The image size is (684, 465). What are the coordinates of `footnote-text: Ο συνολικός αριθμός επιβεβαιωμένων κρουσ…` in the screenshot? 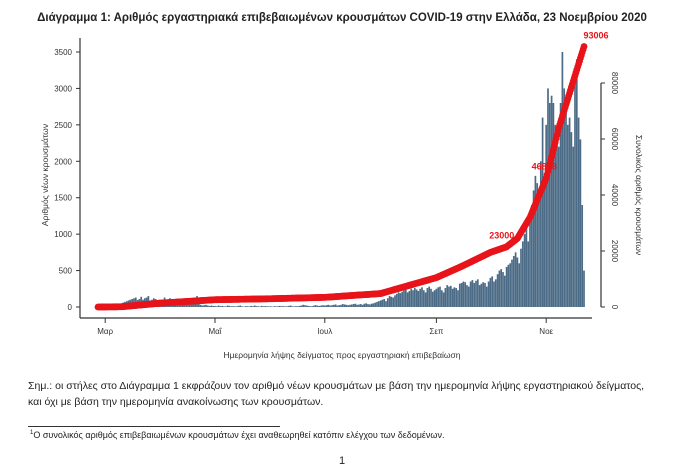 It's located at (239, 435).